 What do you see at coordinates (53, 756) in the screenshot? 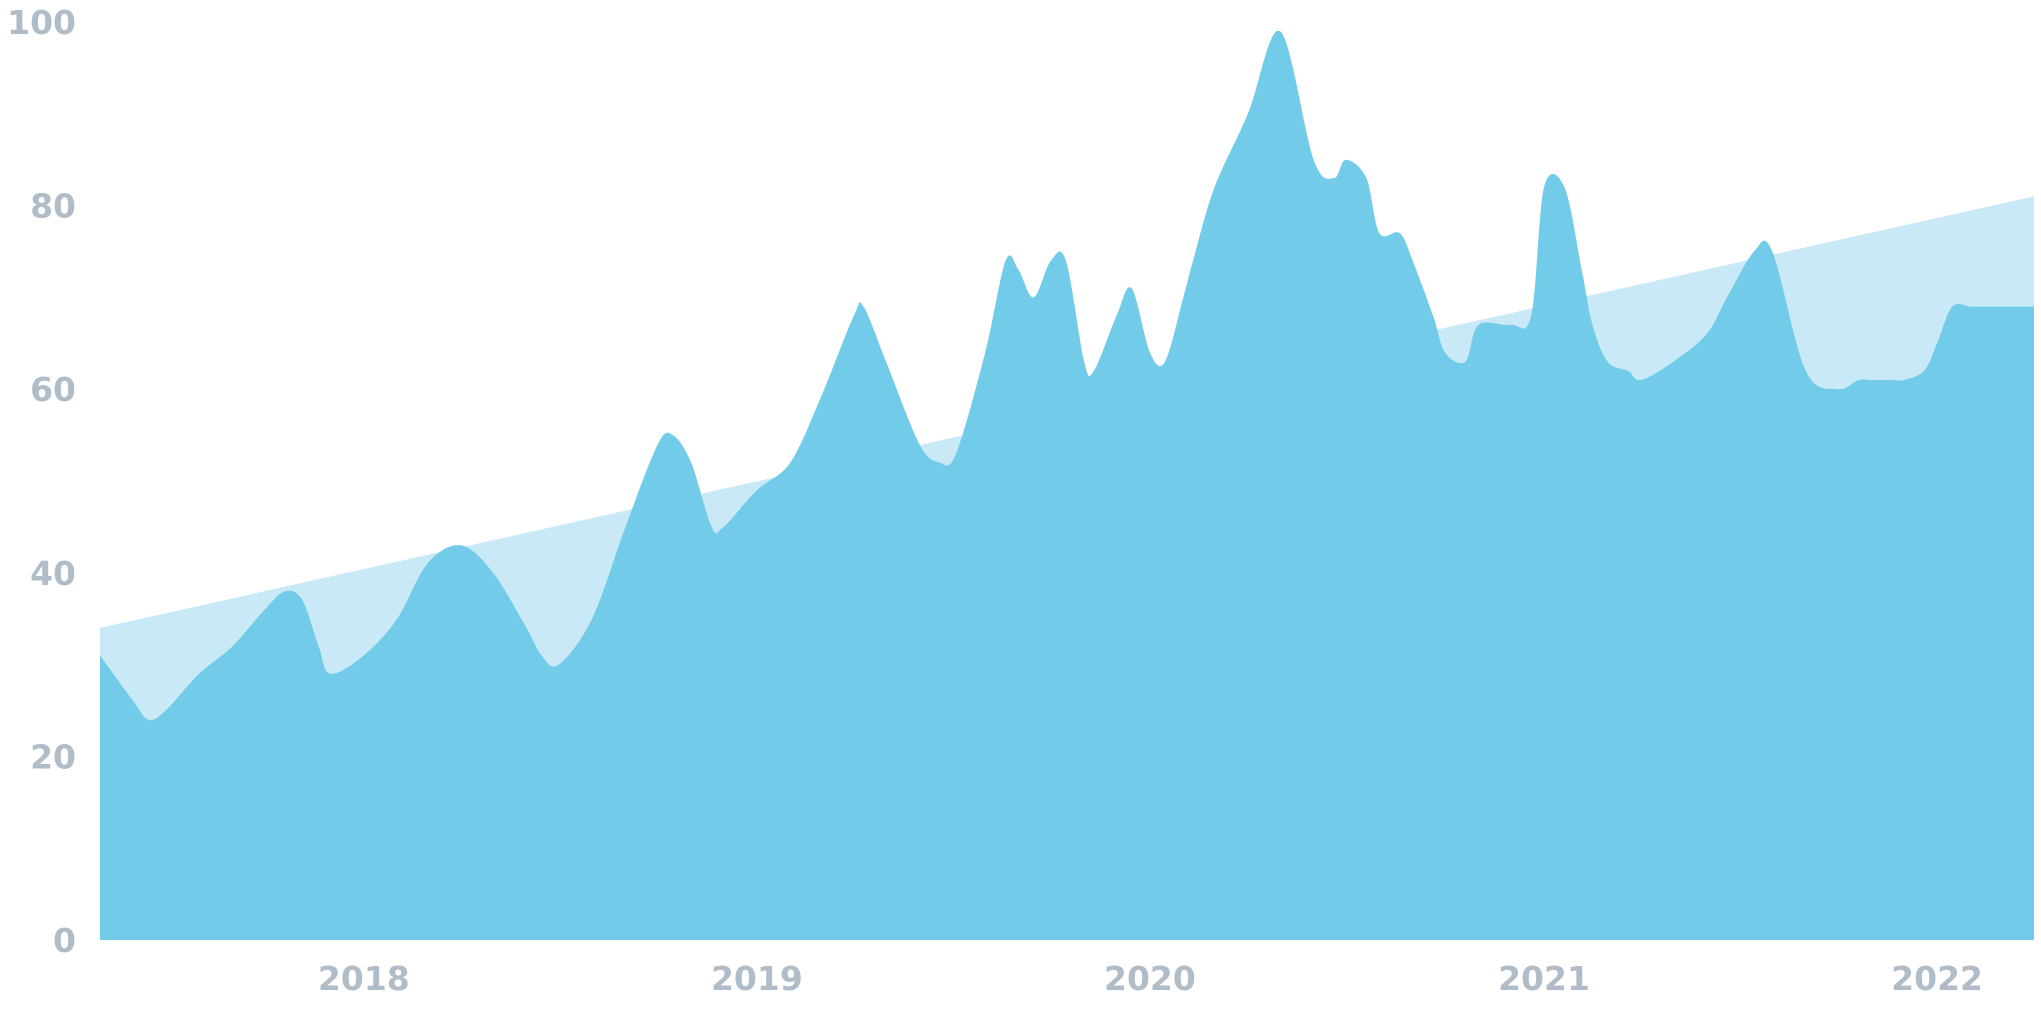
I see `y-tick-label: 20` at bounding box center [53, 756].